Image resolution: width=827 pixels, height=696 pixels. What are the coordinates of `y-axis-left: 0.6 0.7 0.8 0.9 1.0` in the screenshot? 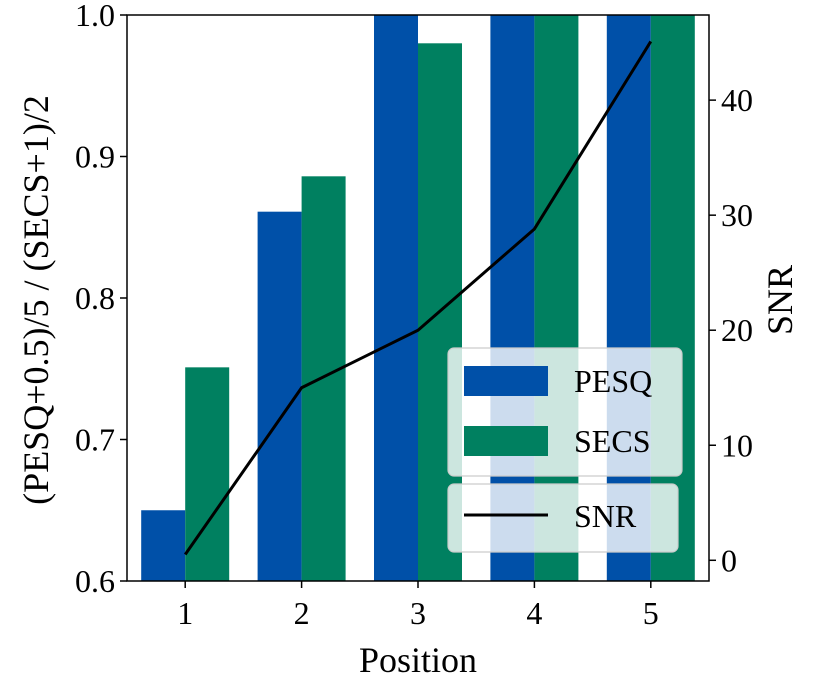 It's located at (101, 299).